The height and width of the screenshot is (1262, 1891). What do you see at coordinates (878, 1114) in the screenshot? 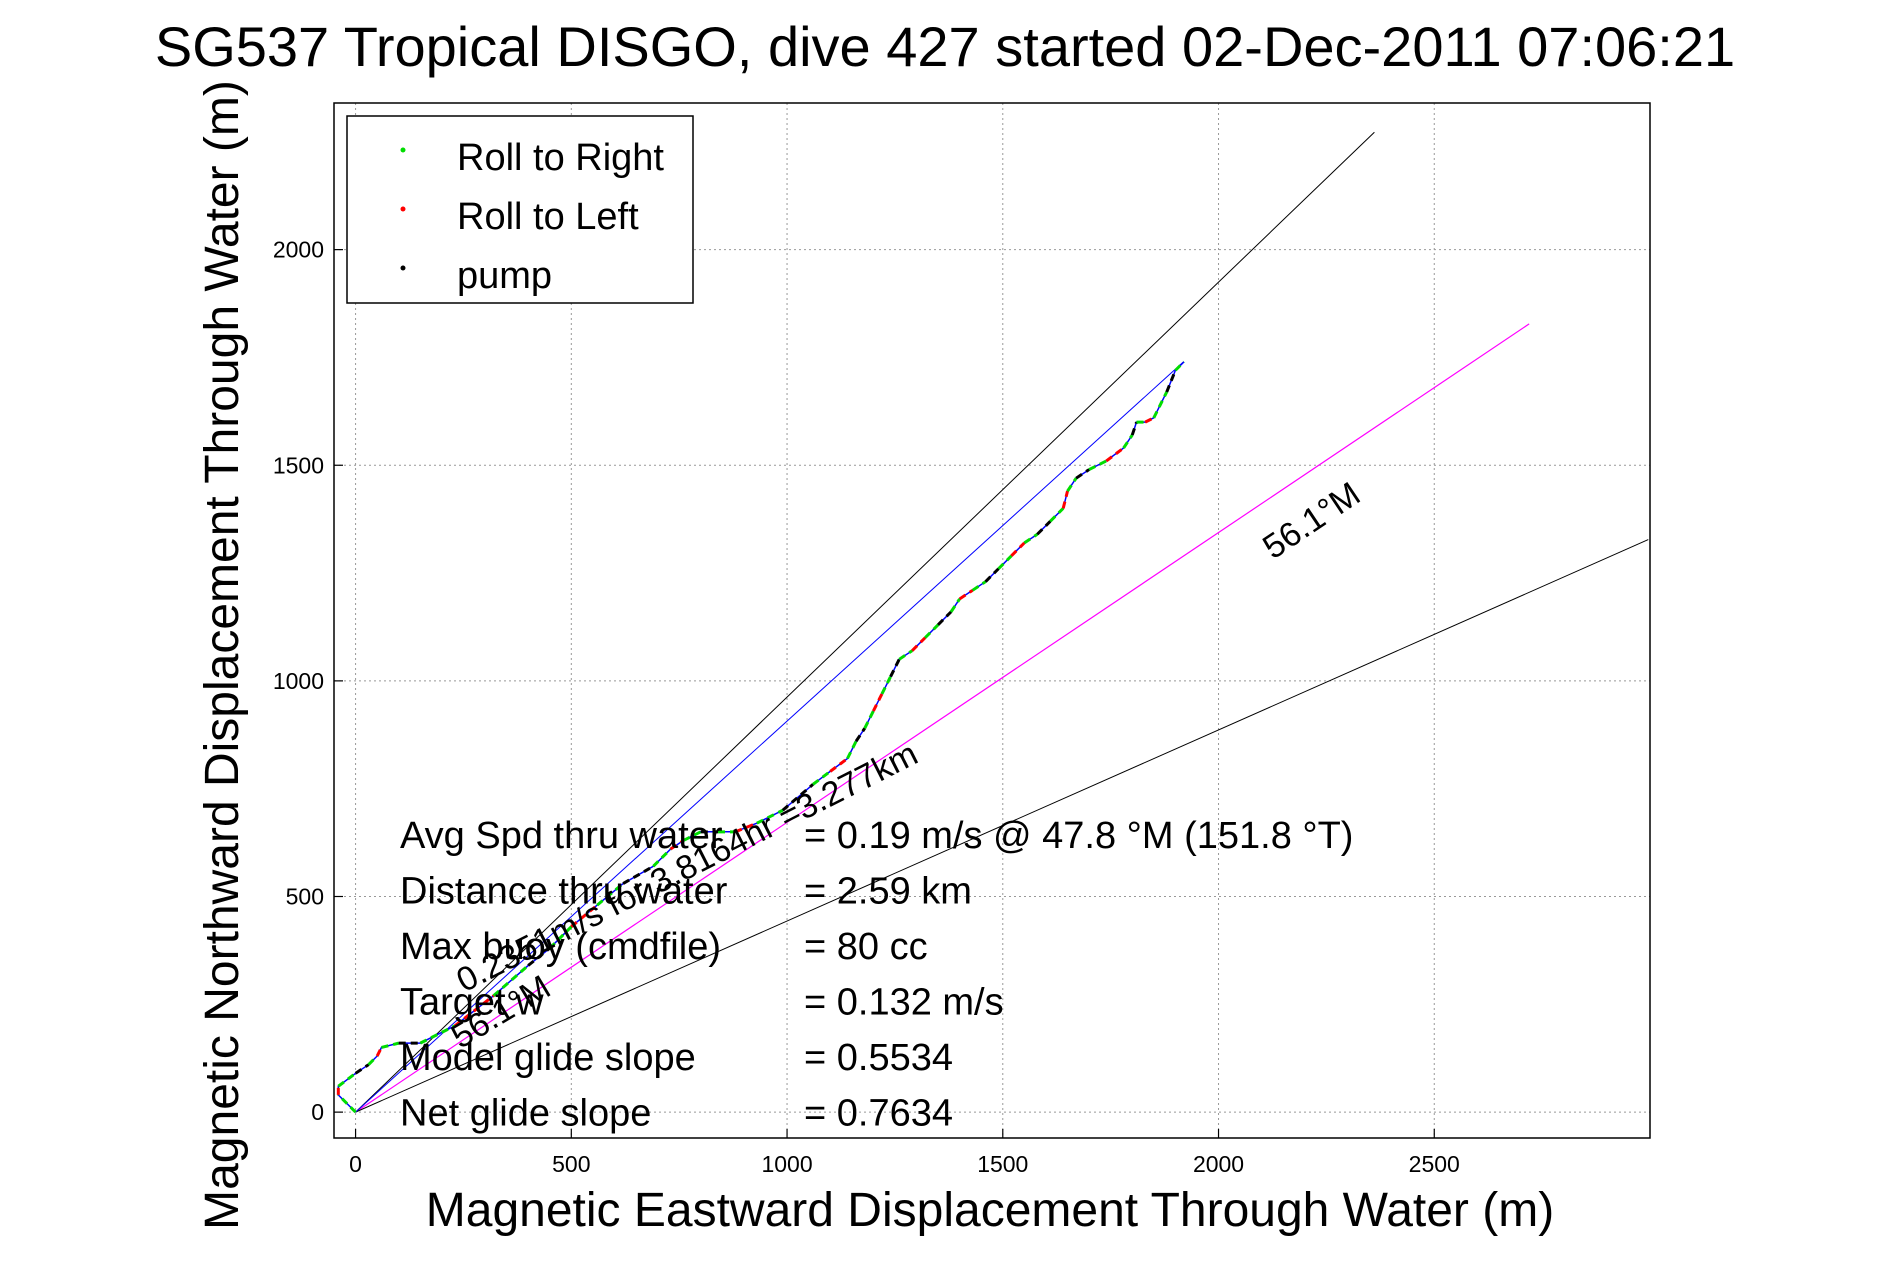
I see `annotation-value: = 0.7634` at bounding box center [878, 1114].